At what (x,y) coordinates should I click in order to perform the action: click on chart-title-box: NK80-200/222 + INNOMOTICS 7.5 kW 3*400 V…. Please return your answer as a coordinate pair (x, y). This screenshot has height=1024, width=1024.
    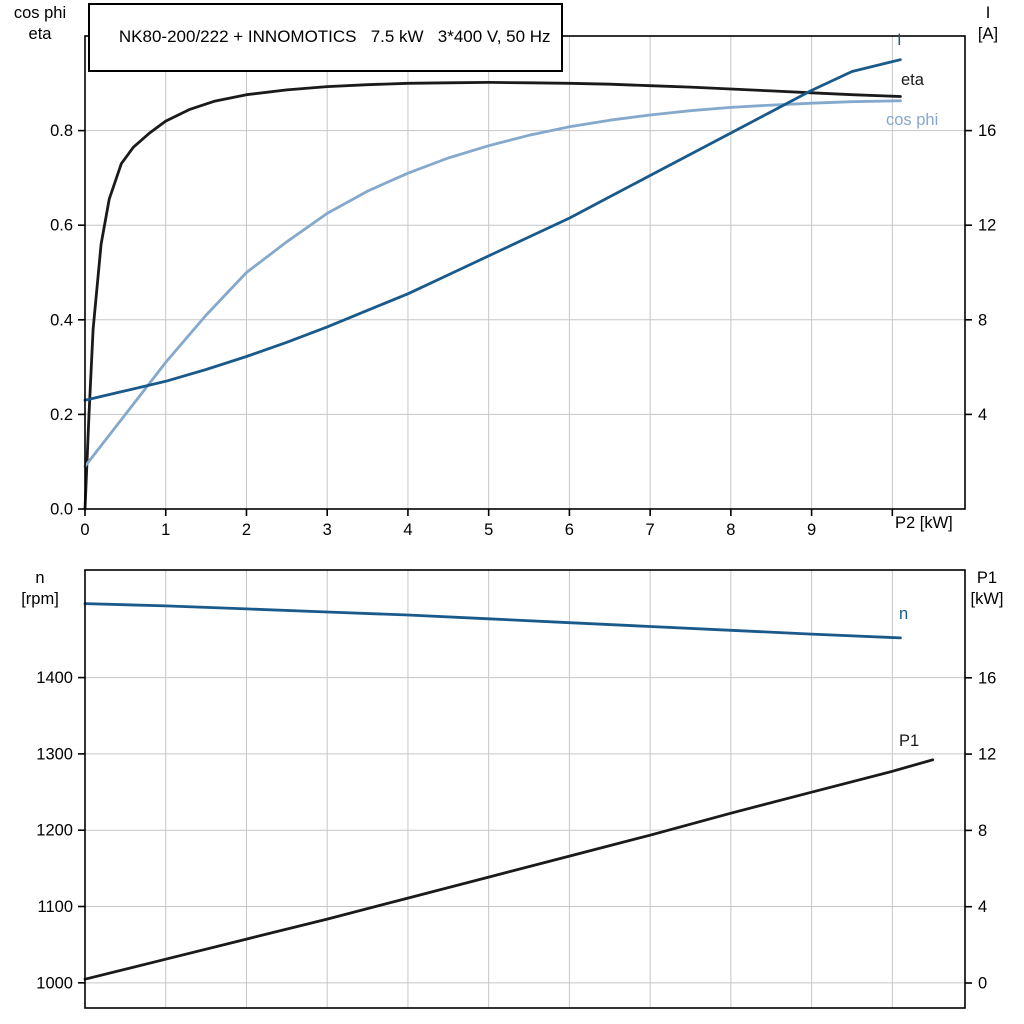
    Looking at the image, I should click on (325, 37).